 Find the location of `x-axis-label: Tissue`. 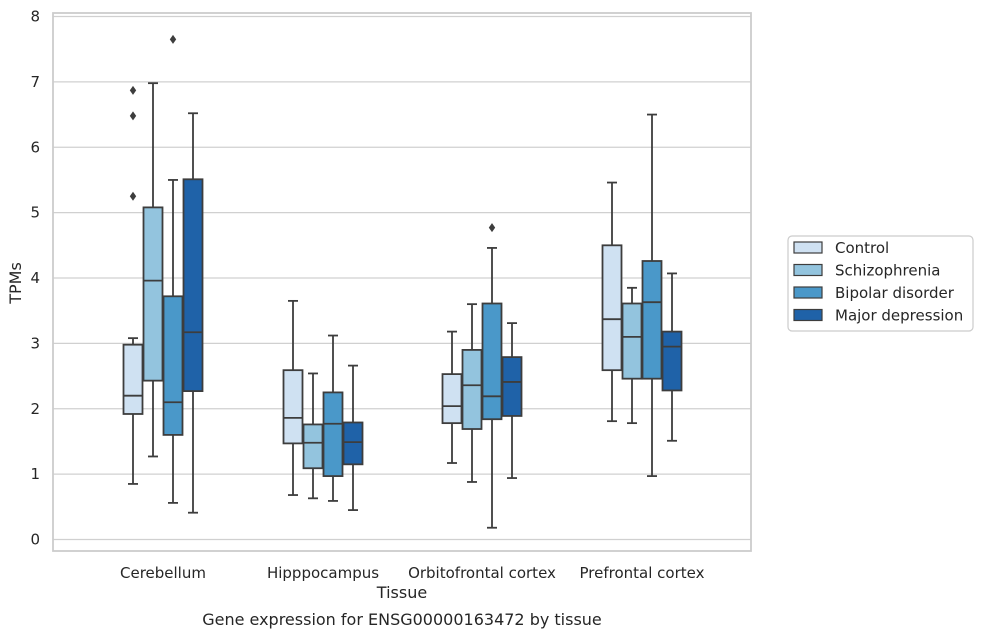

x-axis-label: Tissue is located at coordinates (401, 592).